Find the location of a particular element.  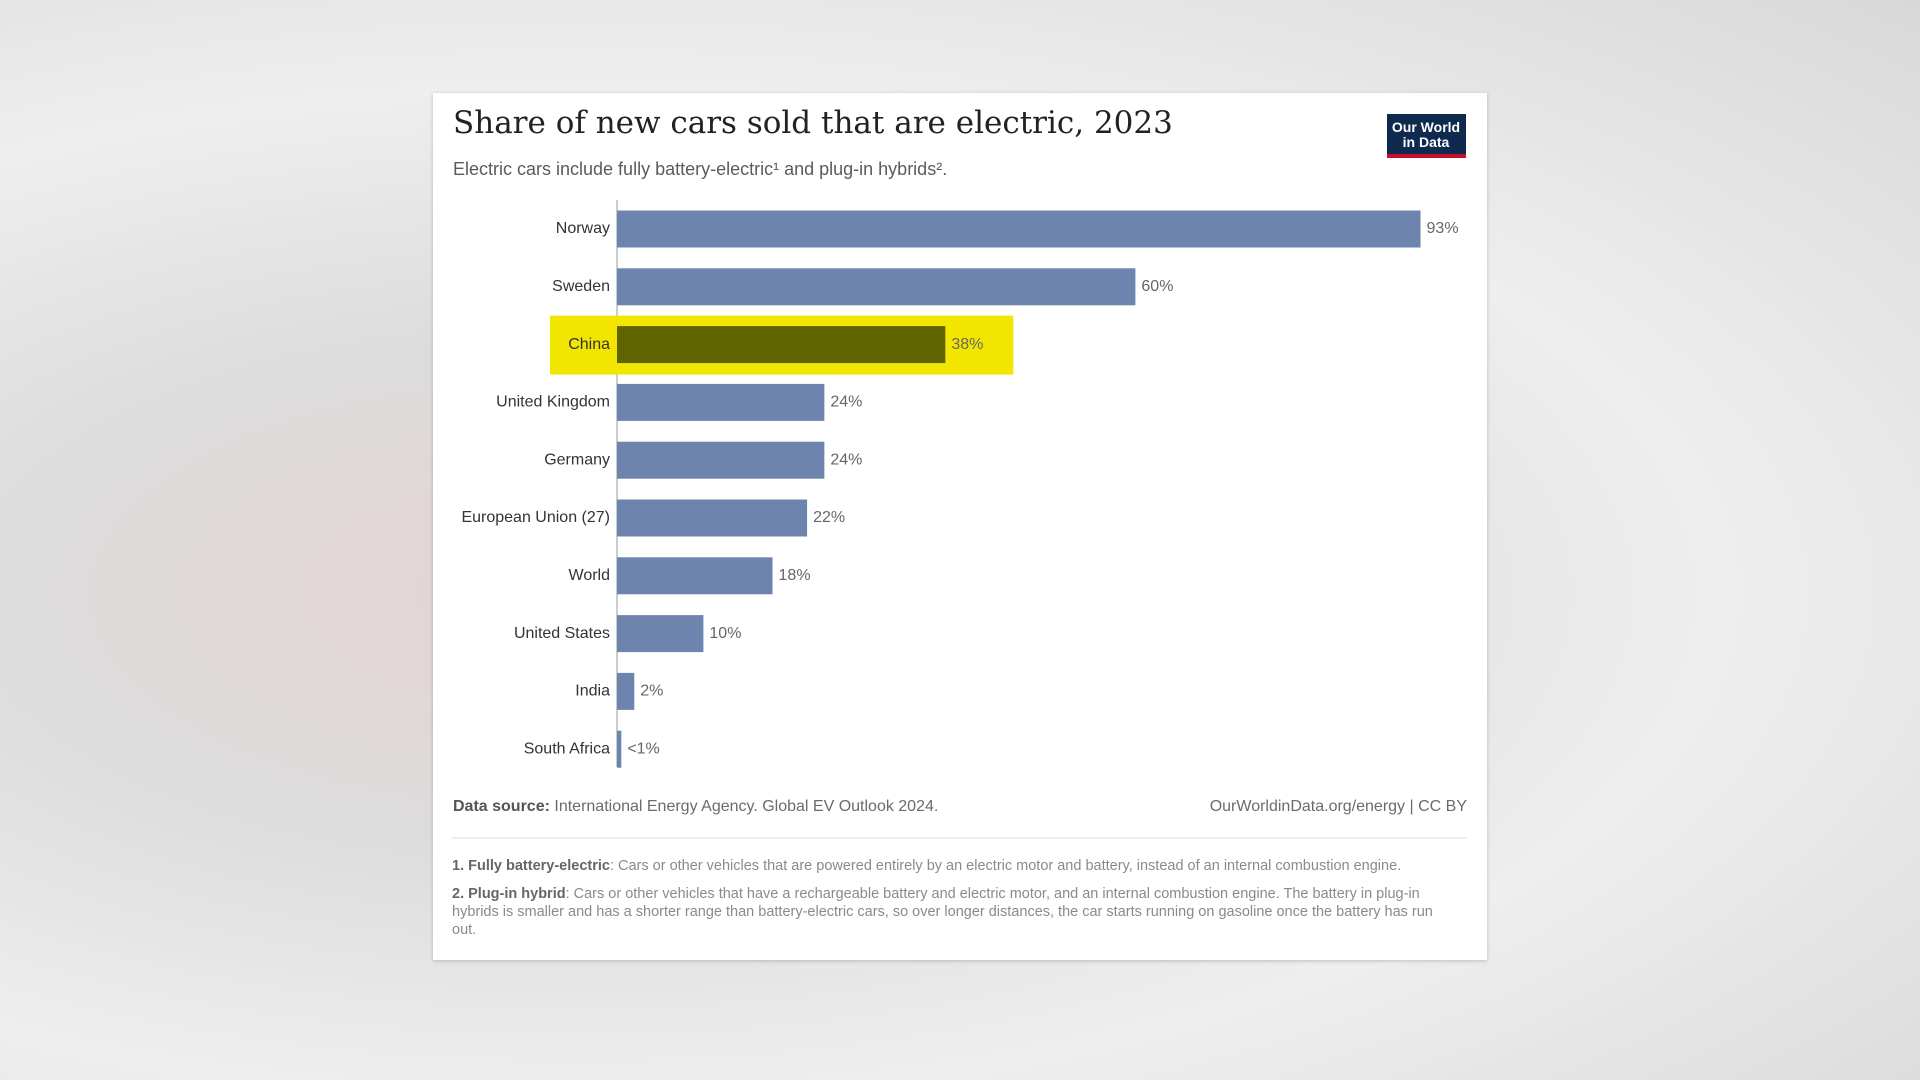

category-label: Sweden is located at coordinates (581, 286).